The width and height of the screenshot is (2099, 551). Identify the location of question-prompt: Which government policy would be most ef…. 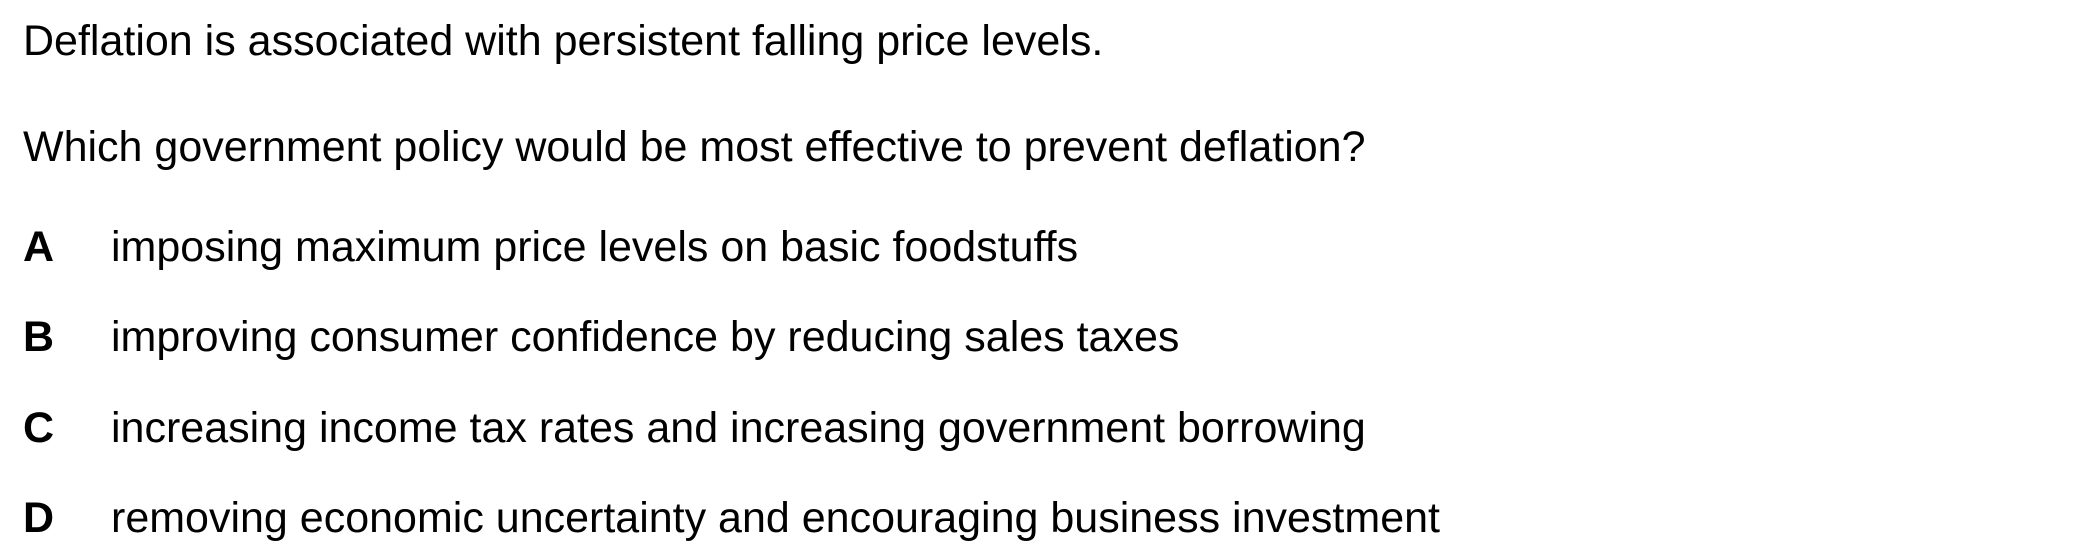
(694, 147).